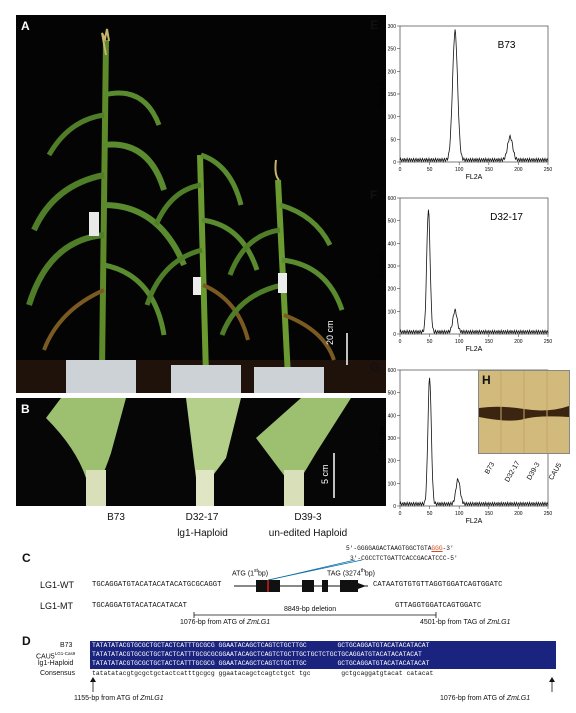 The width and height of the screenshot is (576, 713). Describe the element at coordinates (375, 367) in the screenshot. I see `panel-letter-g: G` at that location.